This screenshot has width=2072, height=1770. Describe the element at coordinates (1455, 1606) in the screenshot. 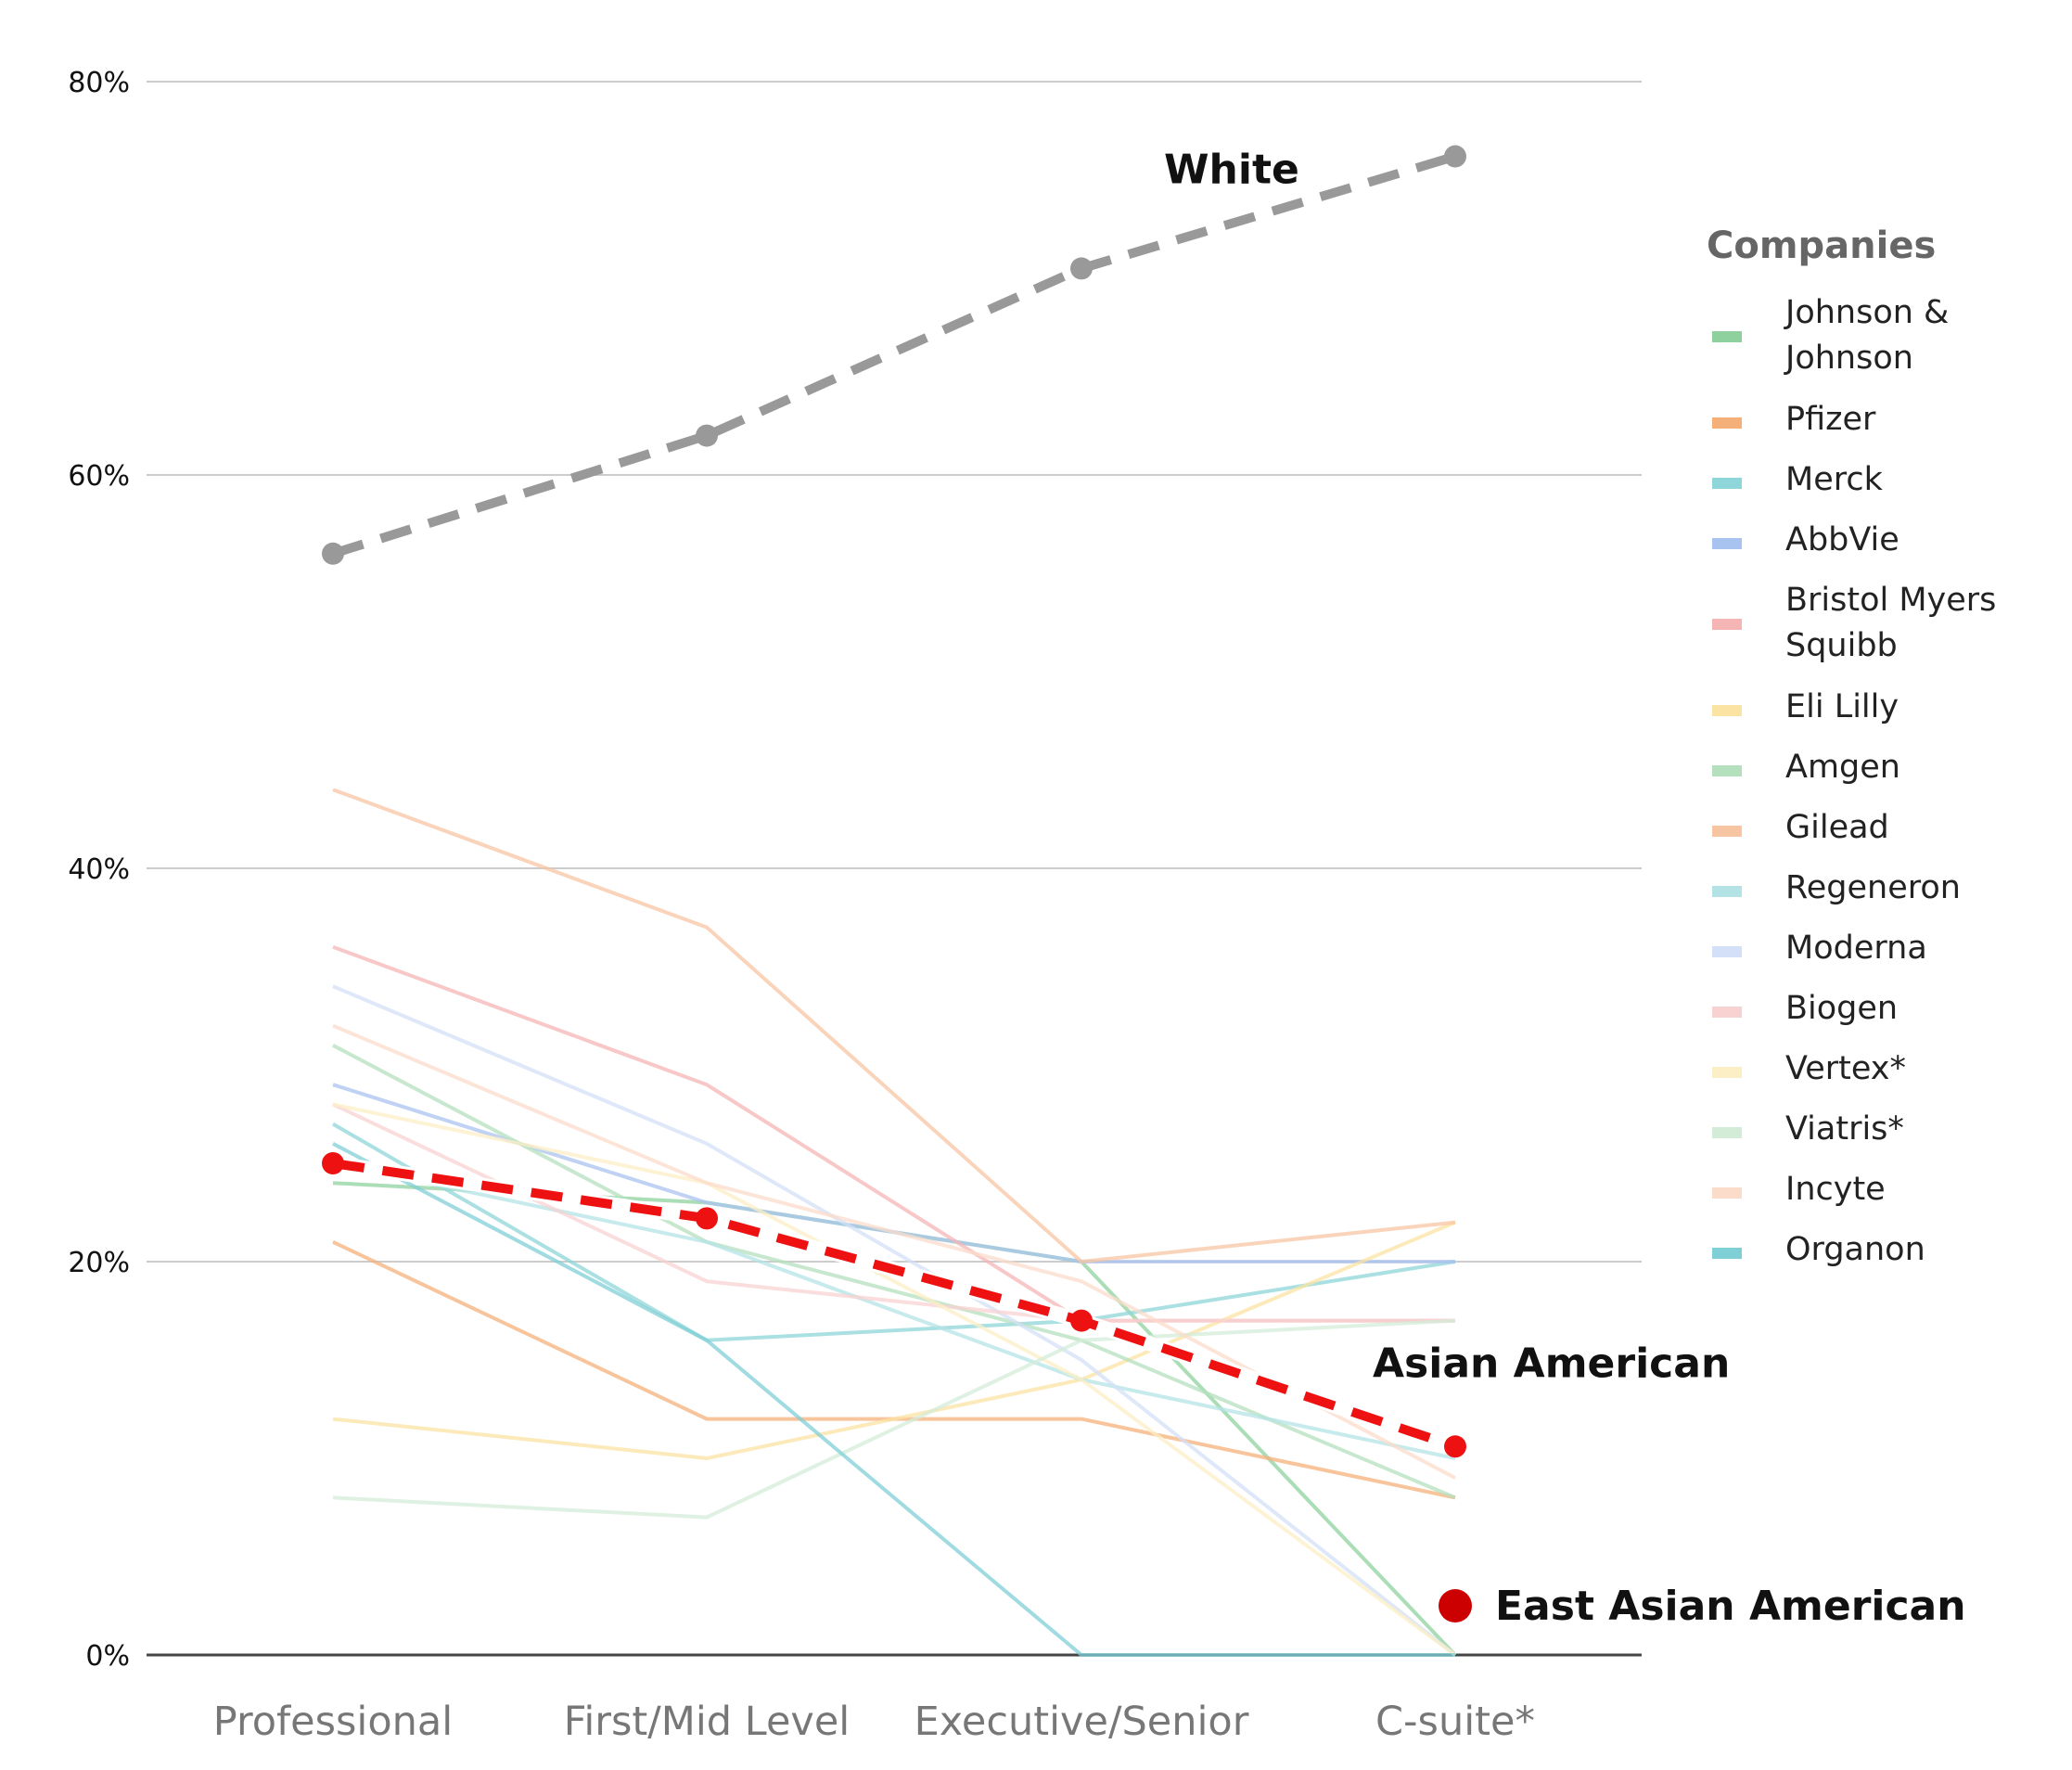

I see `east-asian-american-marker` at that location.